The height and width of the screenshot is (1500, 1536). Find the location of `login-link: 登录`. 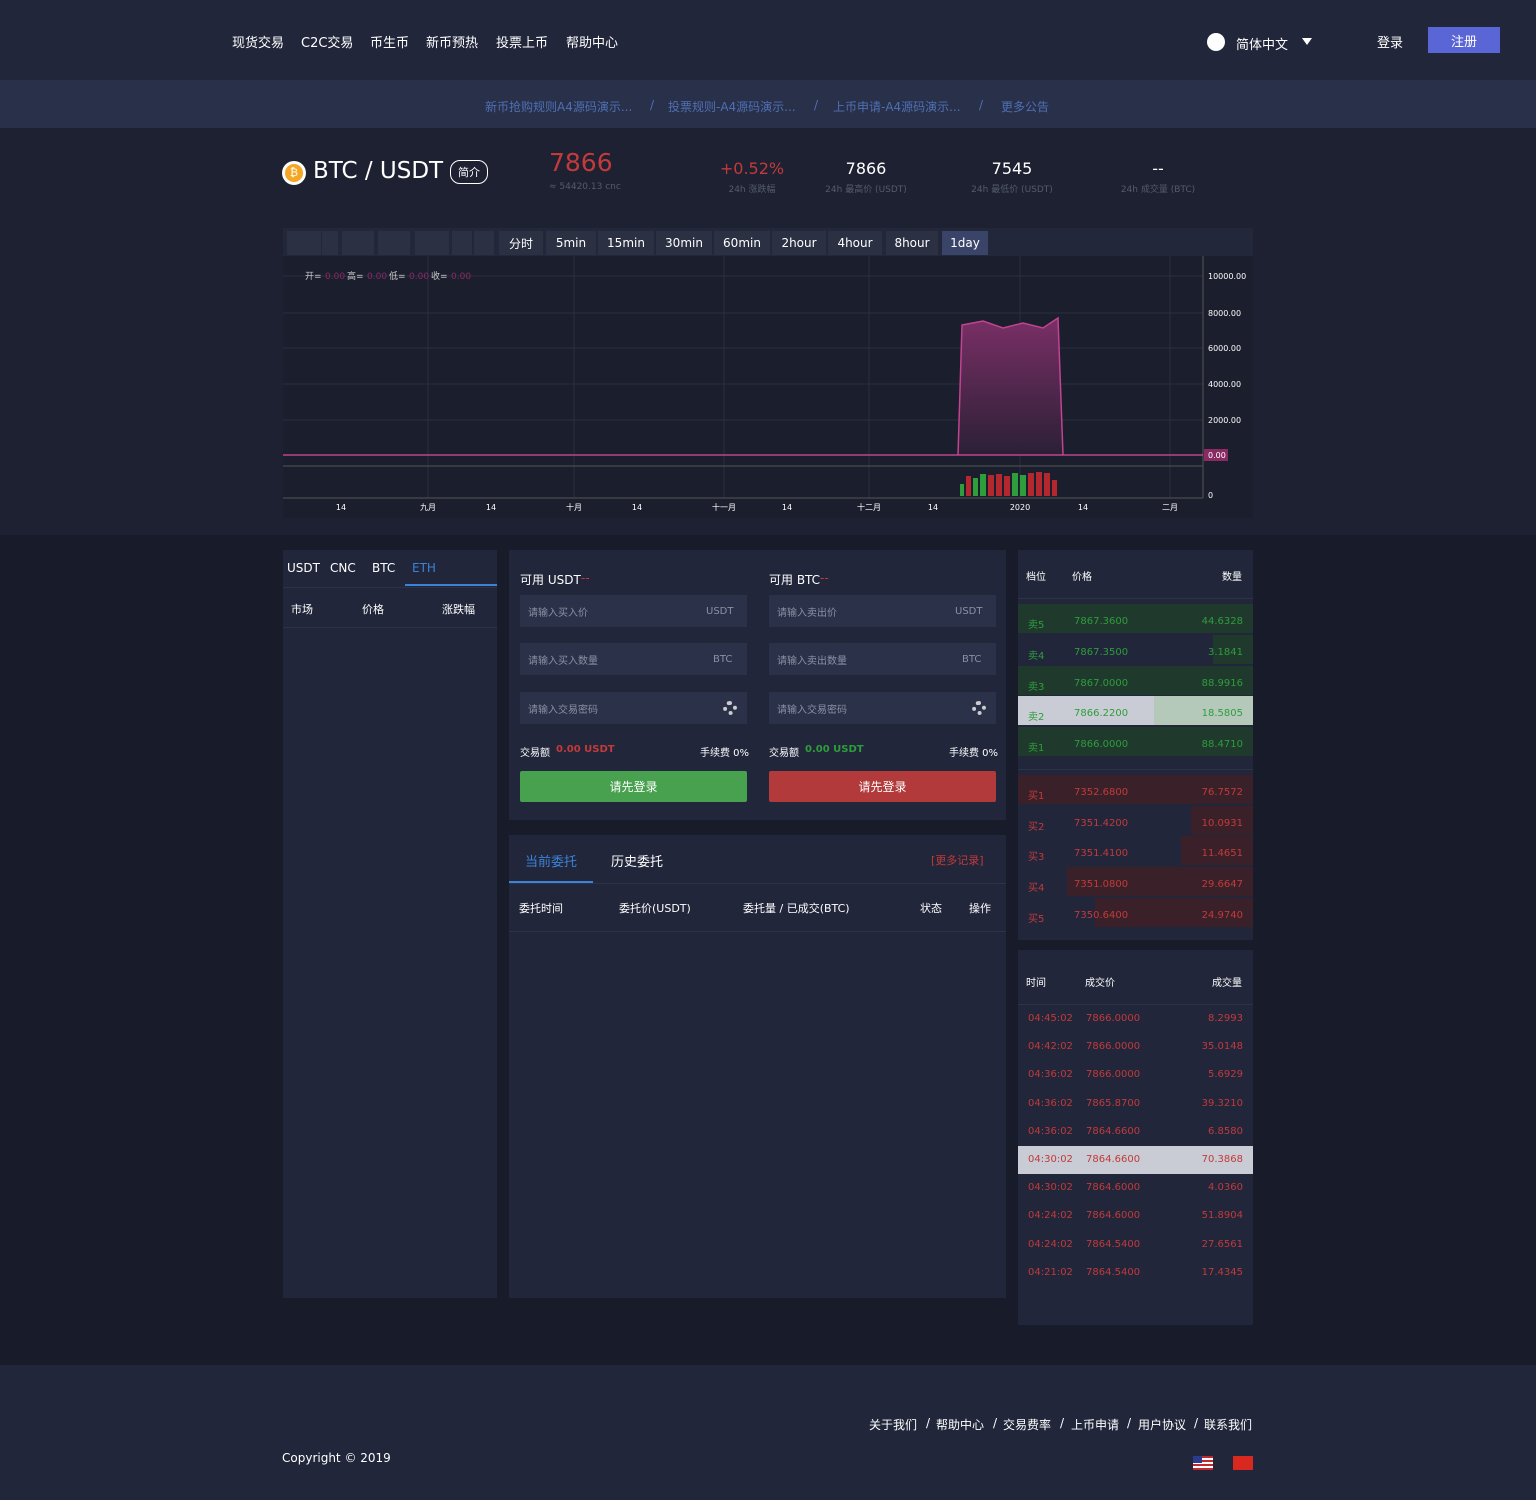

login-link: 登录 is located at coordinates (1390, 43).